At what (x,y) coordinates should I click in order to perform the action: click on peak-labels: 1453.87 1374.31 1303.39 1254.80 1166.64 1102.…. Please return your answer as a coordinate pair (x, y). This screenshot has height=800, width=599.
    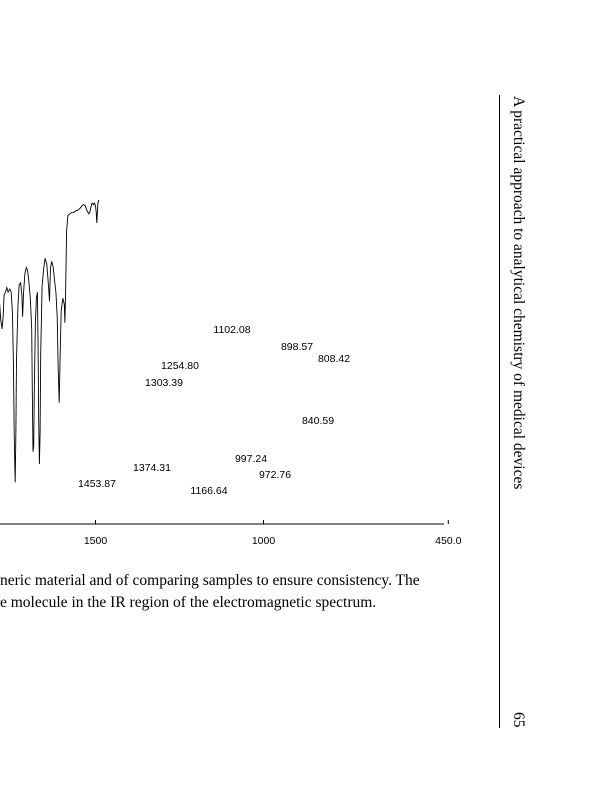
    Looking at the image, I should click on (214, 410).